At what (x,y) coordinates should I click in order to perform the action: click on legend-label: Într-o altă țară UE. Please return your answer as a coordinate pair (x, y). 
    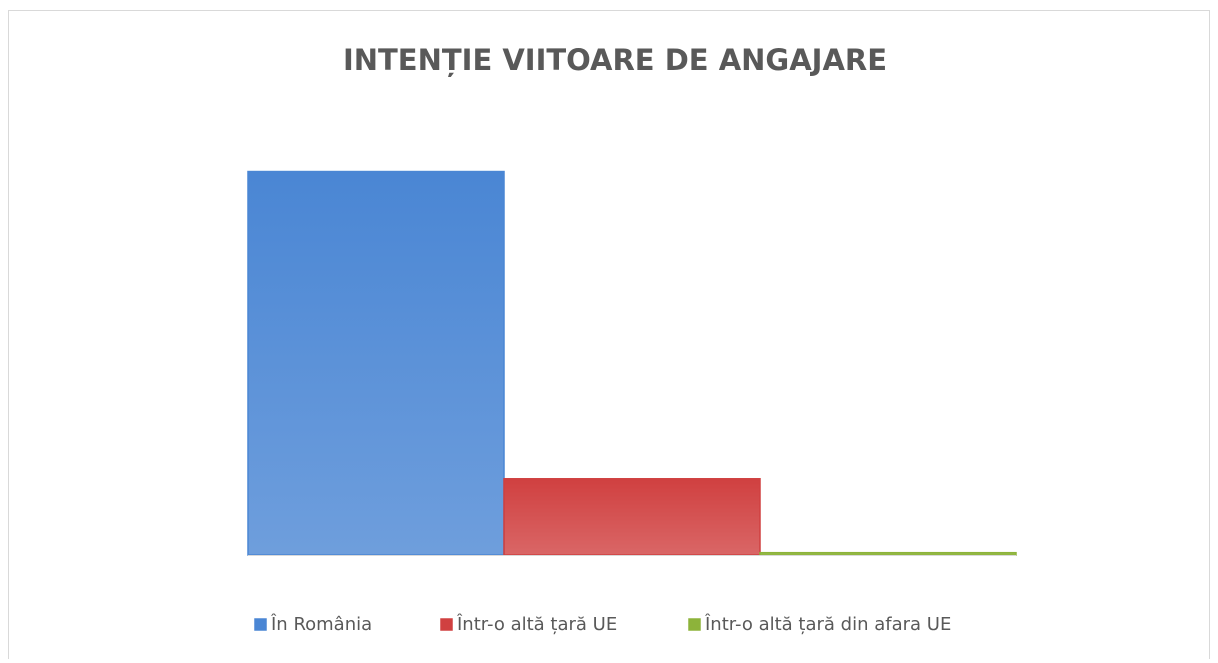
    Looking at the image, I should click on (536, 624).